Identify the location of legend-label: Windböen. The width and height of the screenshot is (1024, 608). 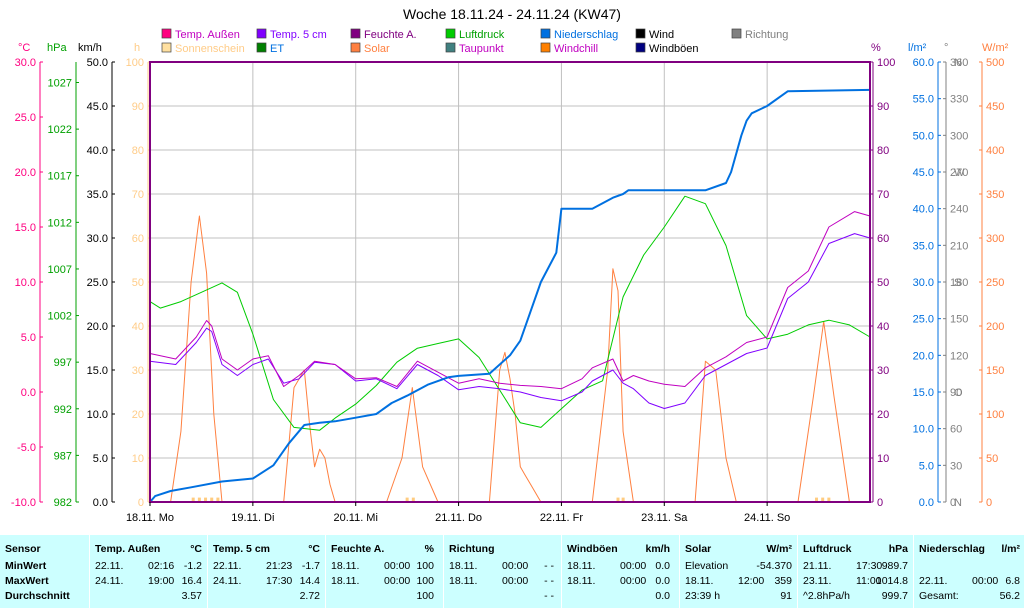
(674, 49).